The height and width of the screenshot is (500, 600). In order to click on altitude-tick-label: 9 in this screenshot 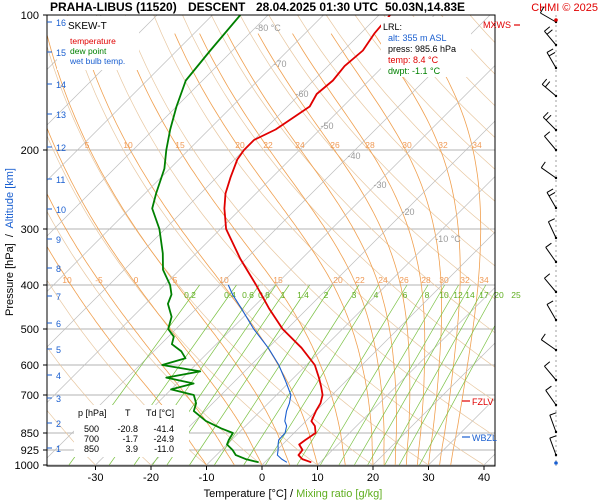, I will do `click(58, 240)`.